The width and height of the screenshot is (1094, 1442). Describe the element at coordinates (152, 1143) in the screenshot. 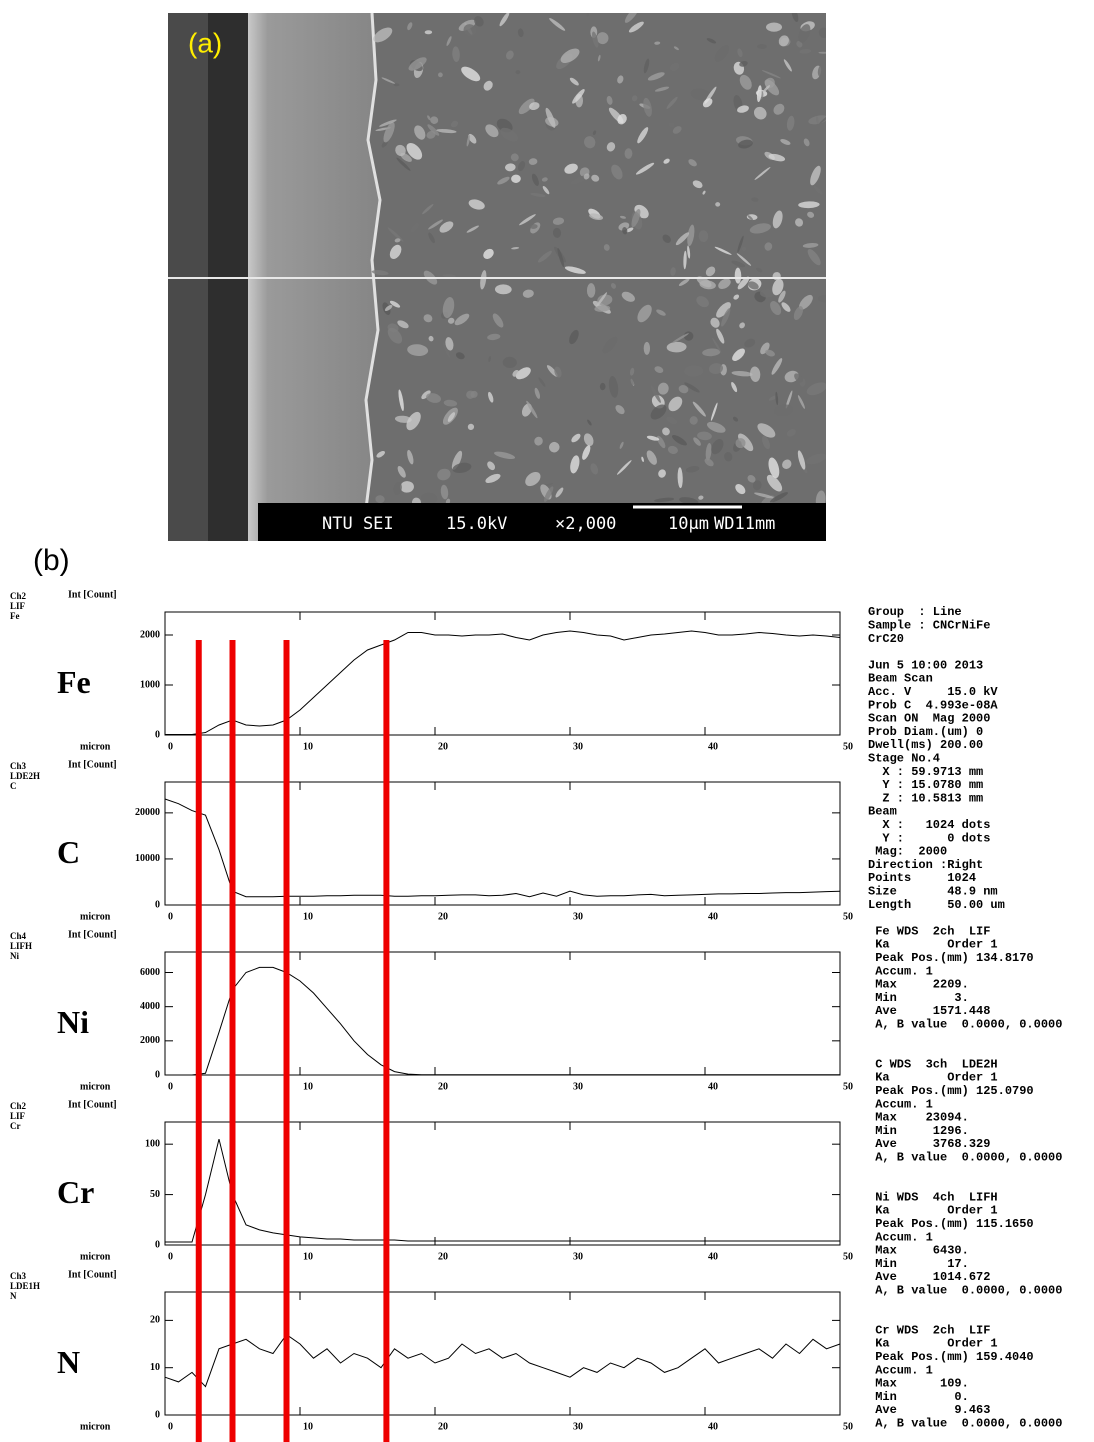

I see `y-tick-label: 100` at that location.